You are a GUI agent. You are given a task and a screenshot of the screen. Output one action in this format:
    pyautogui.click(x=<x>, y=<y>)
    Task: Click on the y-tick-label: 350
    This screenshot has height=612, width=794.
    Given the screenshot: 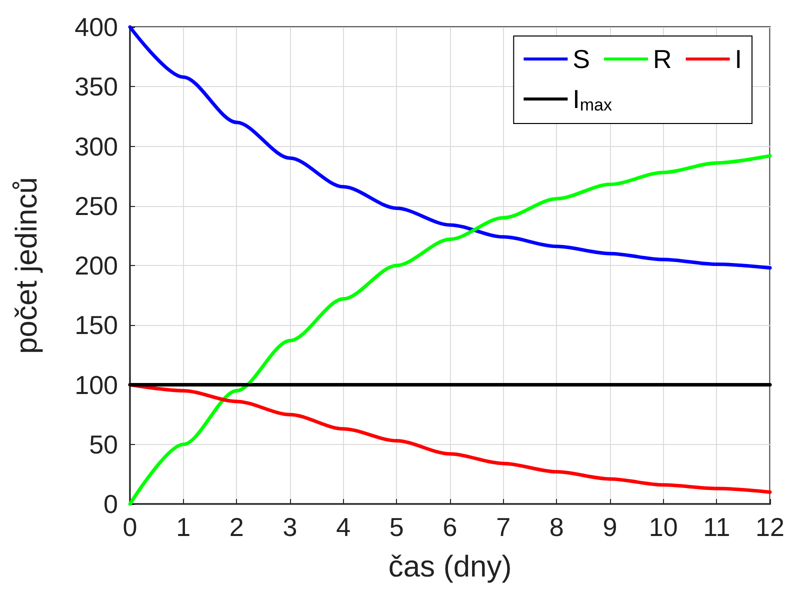 What is the action you would take?
    pyautogui.click(x=96, y=87)
    